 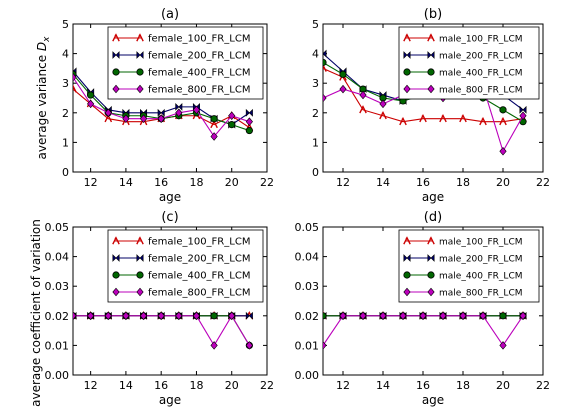 I want to click on y-tick-label: 0, so click(x=65, y=172).